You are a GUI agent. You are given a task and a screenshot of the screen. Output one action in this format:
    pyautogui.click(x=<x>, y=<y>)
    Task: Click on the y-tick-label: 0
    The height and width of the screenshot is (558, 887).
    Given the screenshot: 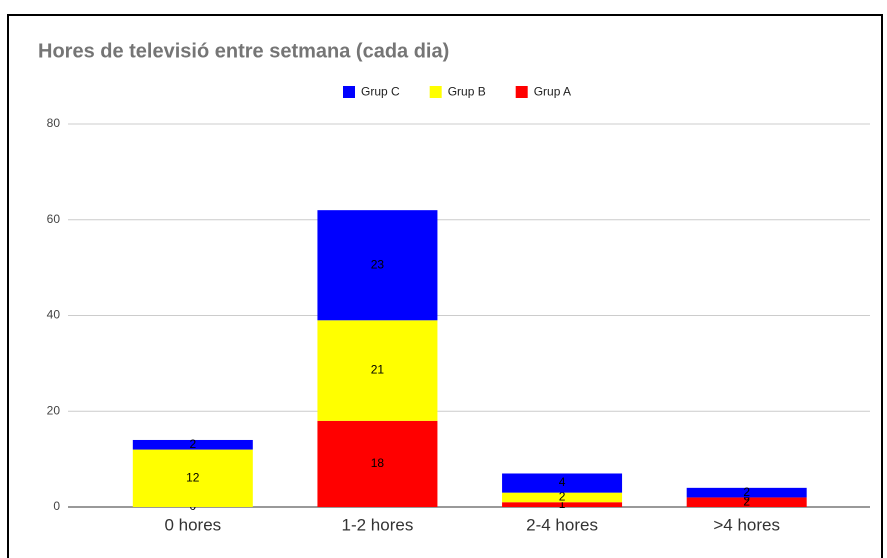 What is the action you would take?
    pyautogui.click(x=56, y=506)
    